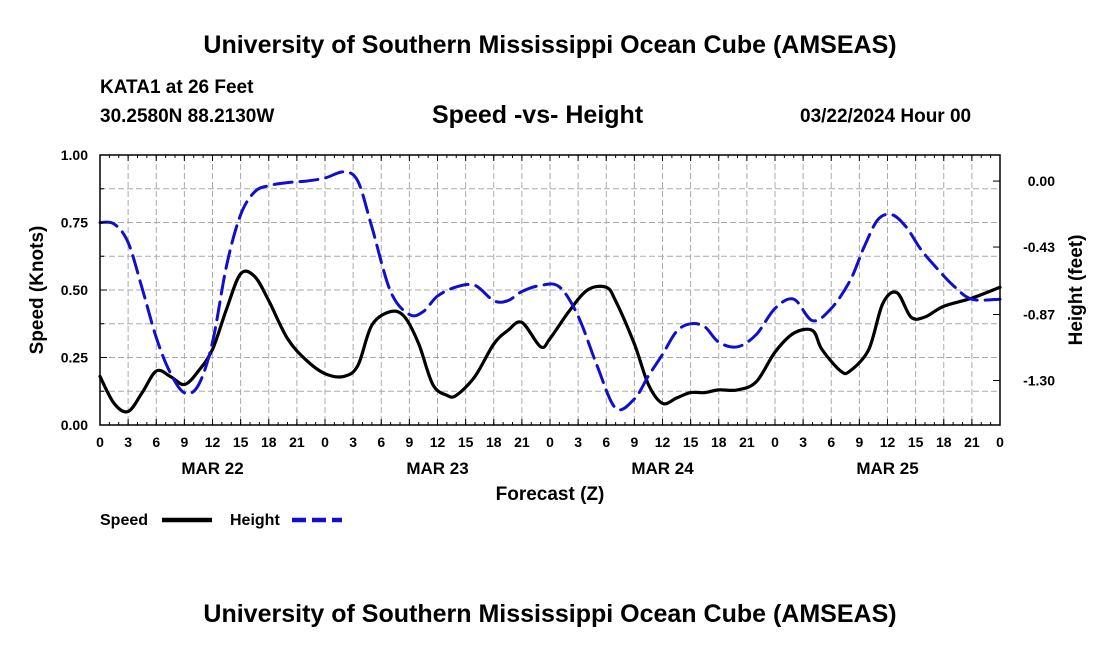 The width and height of the screenshot is (1100, 650). I want to click on y-tick-label: 0.50, so click(74, 290).